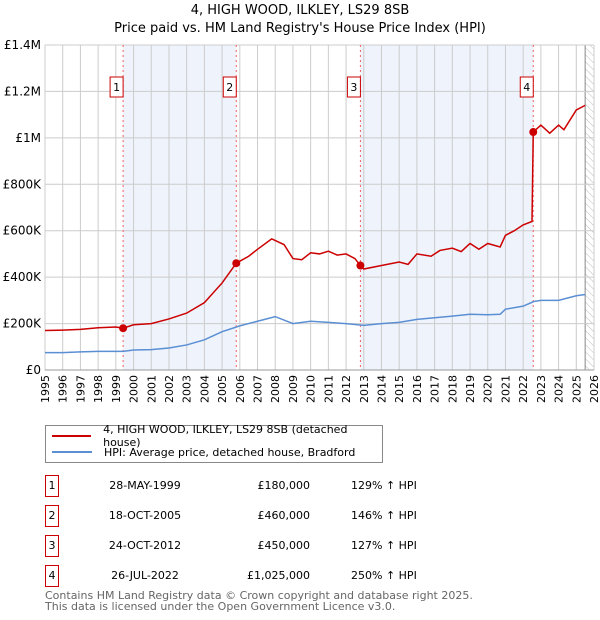  Describe the element at coordinates (384, 515) in the screenshot. I see `sale-hpi-change: 146% ↑ HPI` at that location.